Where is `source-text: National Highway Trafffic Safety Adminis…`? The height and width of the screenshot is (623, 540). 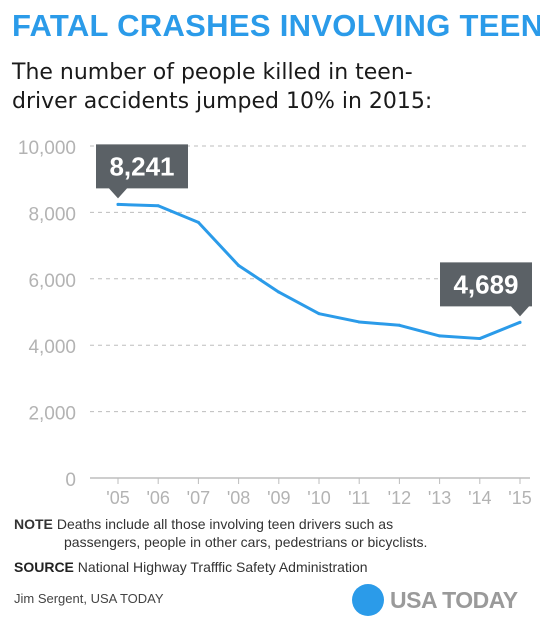
source-text: National Highway Trafffic Safety Adminis… is located at coordinates (222, 567).